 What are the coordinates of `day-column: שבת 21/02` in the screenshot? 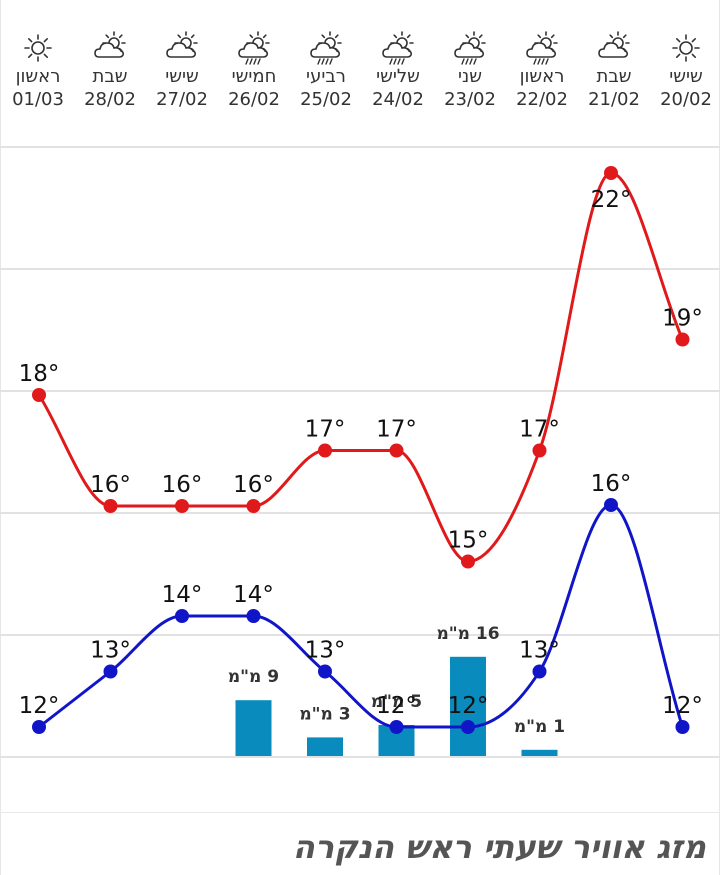 It's located at (614, 71).